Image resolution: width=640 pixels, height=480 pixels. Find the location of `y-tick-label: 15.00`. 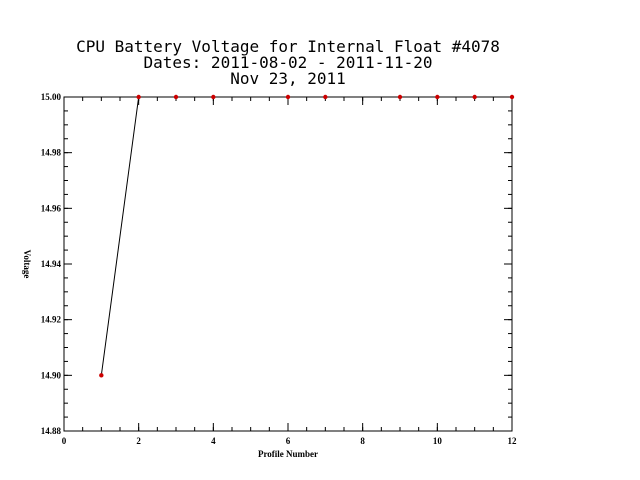

y-tick-label: 15.00 is located at coordinates (51, 97).